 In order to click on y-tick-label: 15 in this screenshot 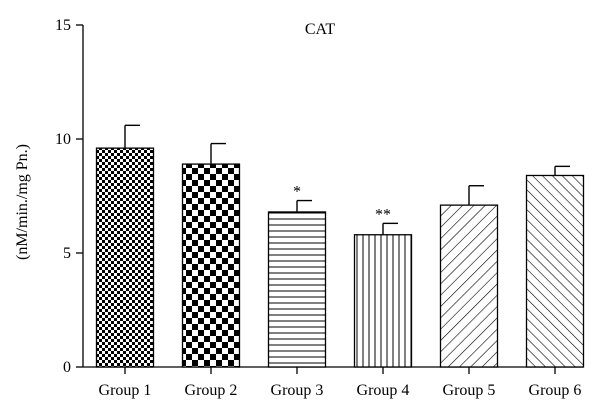, I will do `click(63, 25)`.